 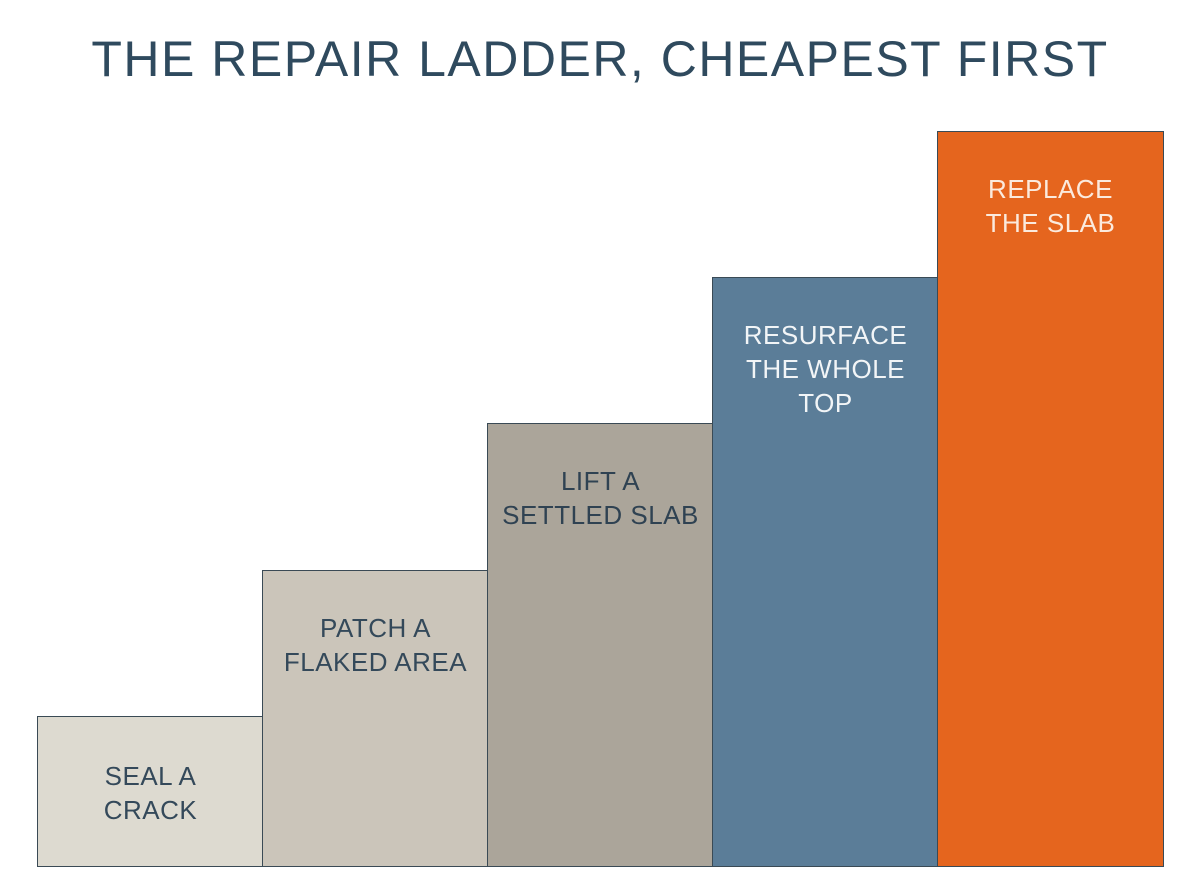 I want to click on step-lift-settled-slab: LIFT A SETTLED SLAB, so click(x=600, y=645).